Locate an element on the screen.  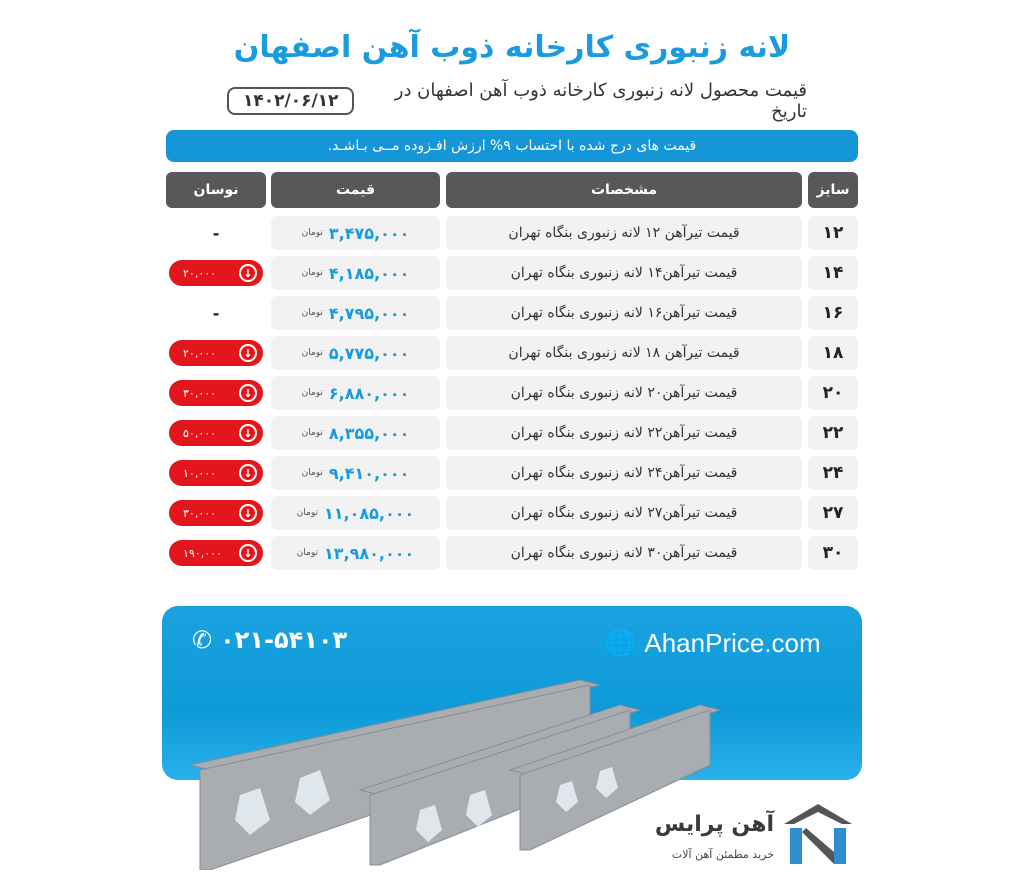
spec-cell: قیمت تیرآهن۲۰ لانه زنبوری بنگاه تهران is located at coordinates (624, 393).